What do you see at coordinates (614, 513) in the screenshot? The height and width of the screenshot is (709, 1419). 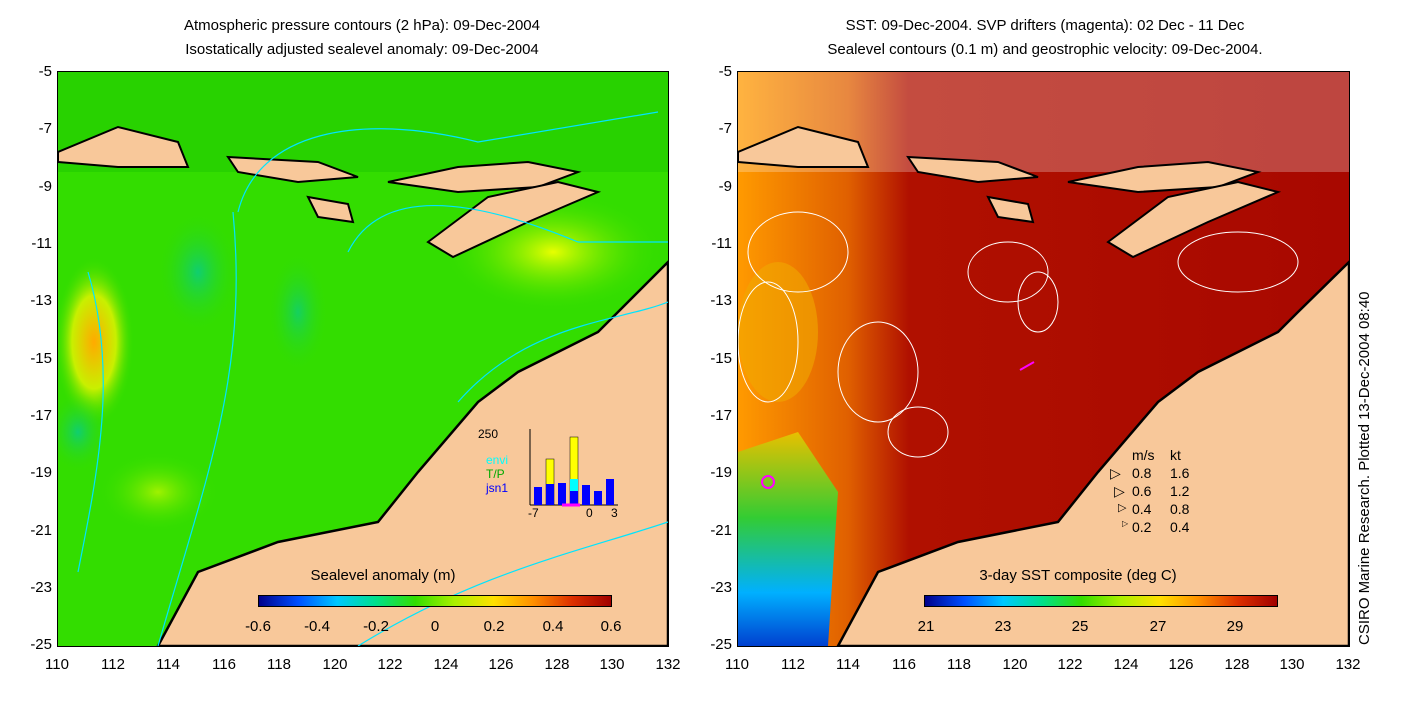 I see `inset-x-max: 3` at bounding box center [614, 513].